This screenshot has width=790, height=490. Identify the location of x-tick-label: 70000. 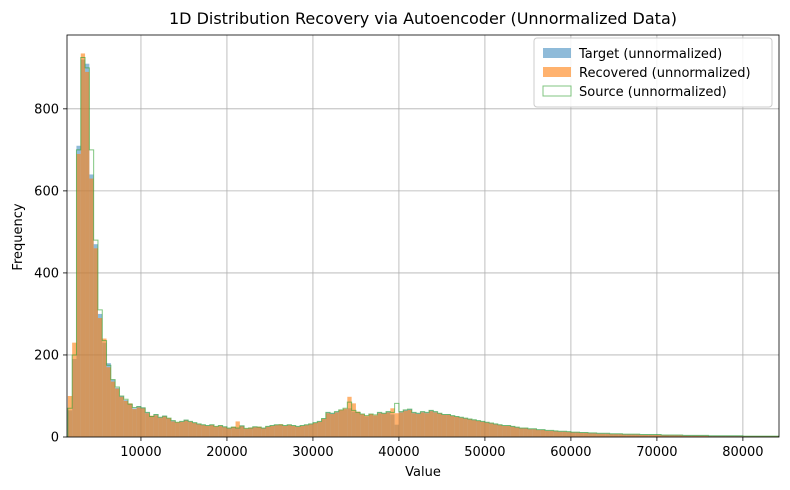
(656, 452).